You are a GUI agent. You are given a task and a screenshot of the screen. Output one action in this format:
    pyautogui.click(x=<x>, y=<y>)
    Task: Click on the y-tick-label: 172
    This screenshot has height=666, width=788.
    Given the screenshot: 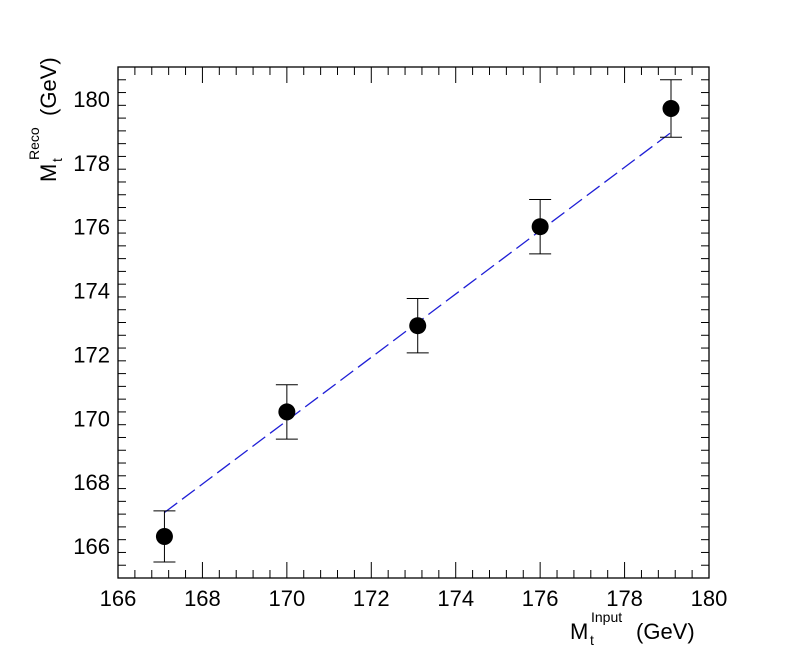 What is the action you would take?
    pyautogui.click(x=91, y=354)
    